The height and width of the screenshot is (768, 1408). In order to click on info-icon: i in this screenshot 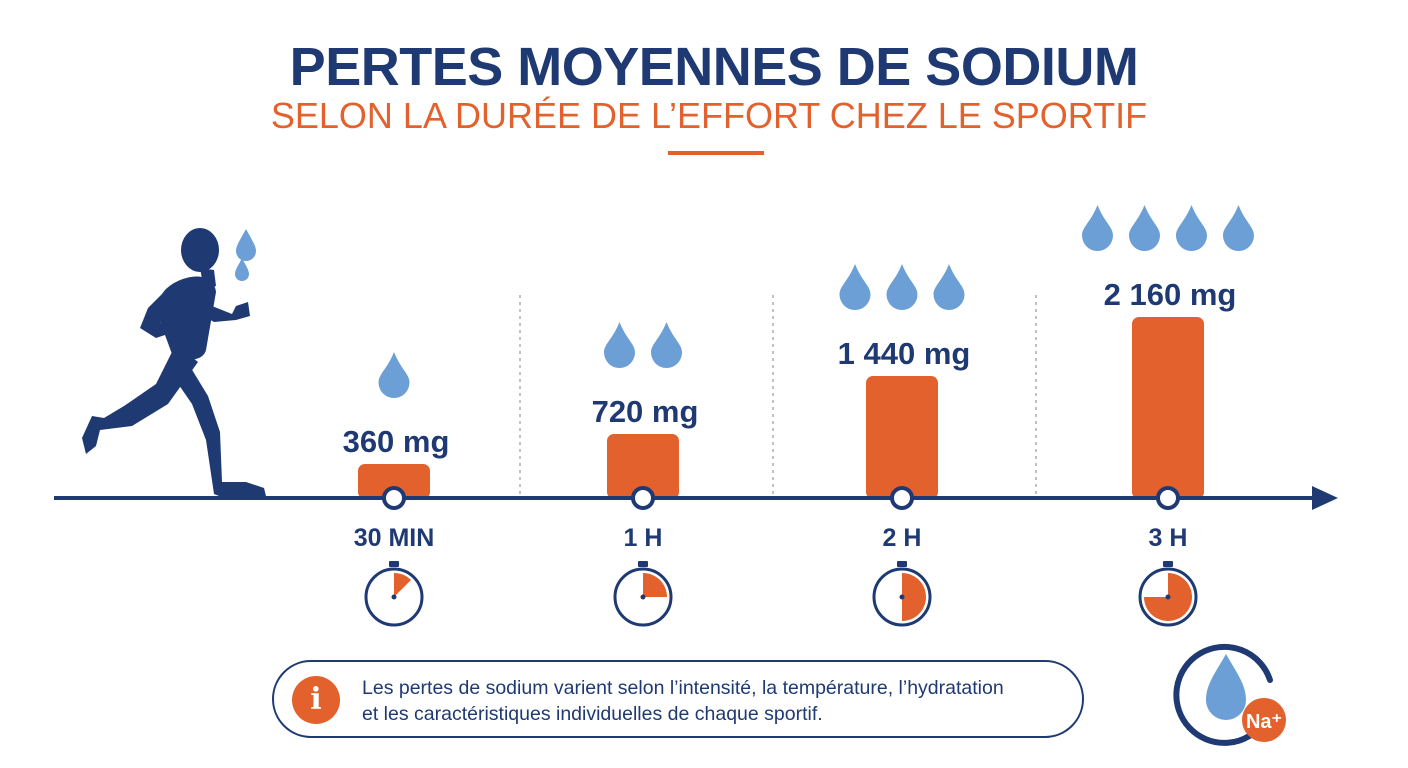, I will do `click(316, 700)`.